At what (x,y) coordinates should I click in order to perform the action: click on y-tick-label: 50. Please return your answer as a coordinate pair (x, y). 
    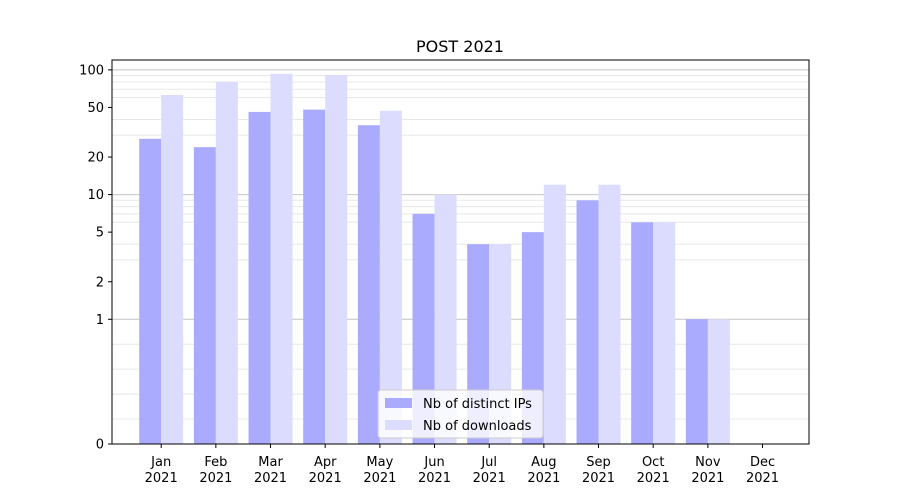
    Looking at the image, I should click on (95, 108).